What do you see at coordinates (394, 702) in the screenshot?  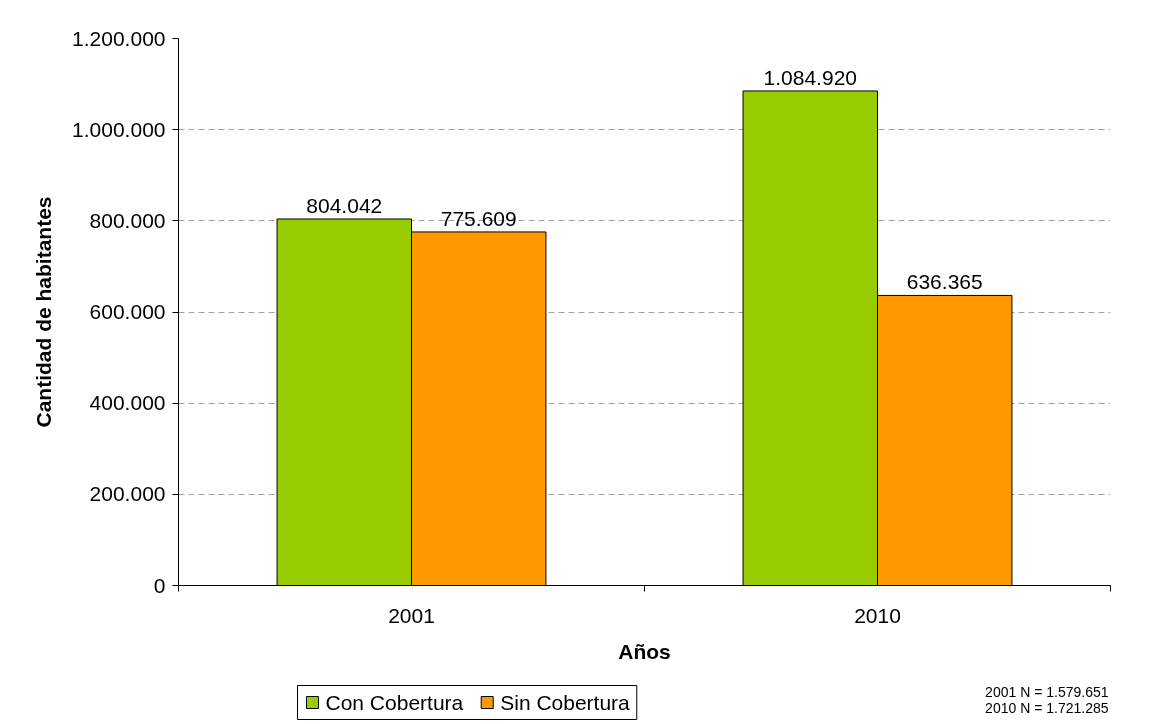 I see `legend-label: Con Cobertura` at bounding box center [394, 702].